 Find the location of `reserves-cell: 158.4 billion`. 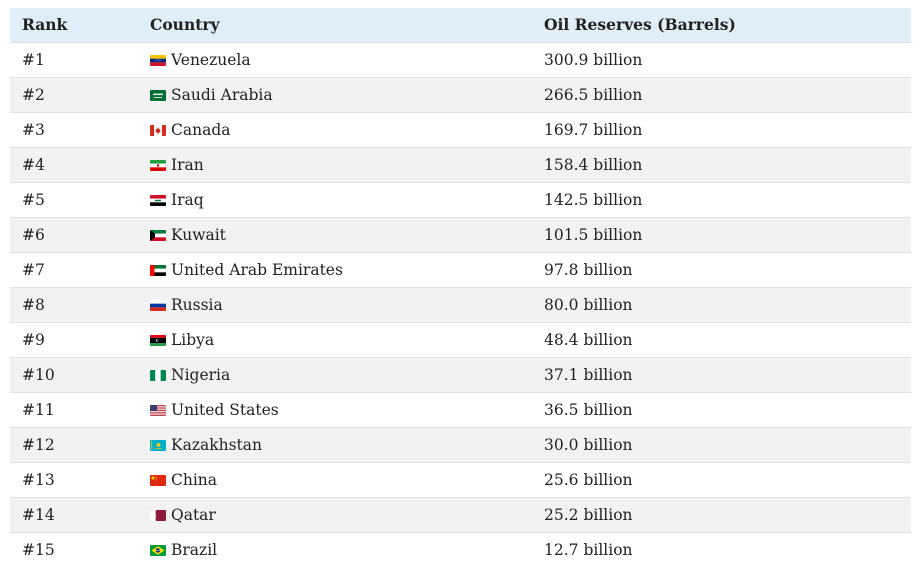

reserves-cell: 158.4 billion is located at coordinates (593, 164).